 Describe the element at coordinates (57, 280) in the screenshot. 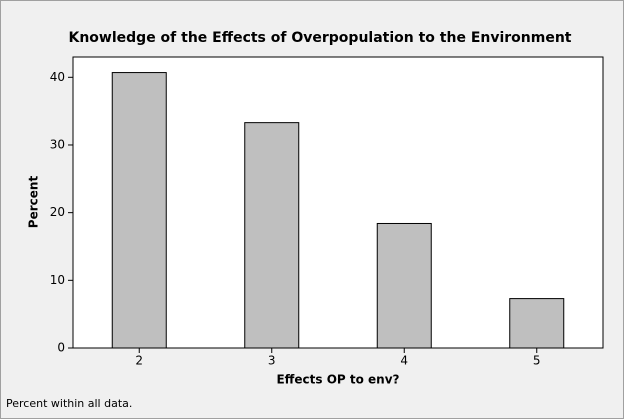

I see `y-tick-label: 10` at that location.